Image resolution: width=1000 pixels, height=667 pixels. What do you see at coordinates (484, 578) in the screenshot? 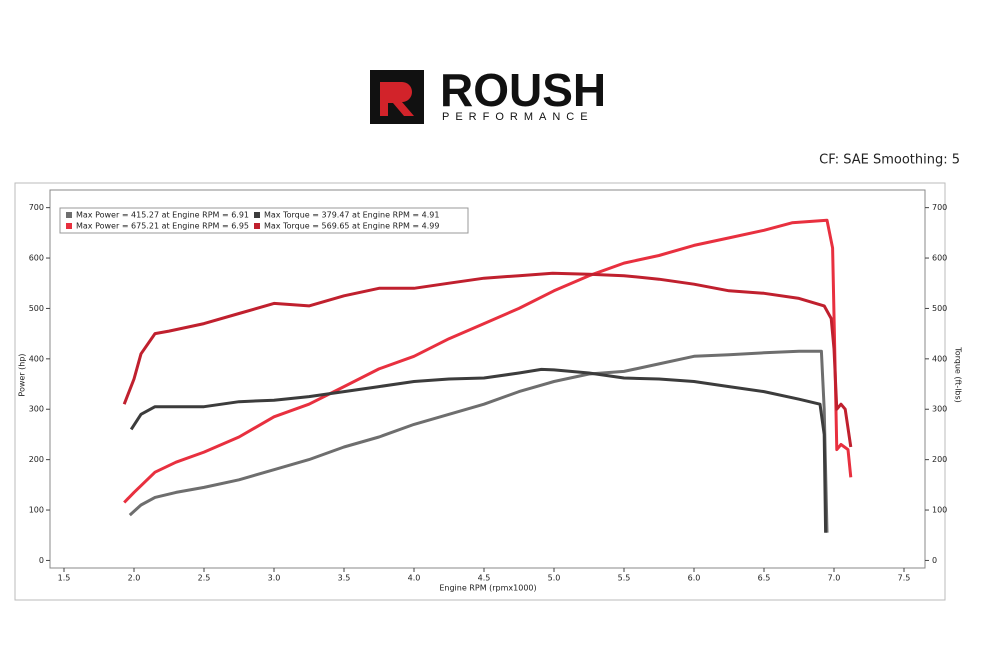
I see `x-tick-label: 4.5` at bounding box center [484, 578].